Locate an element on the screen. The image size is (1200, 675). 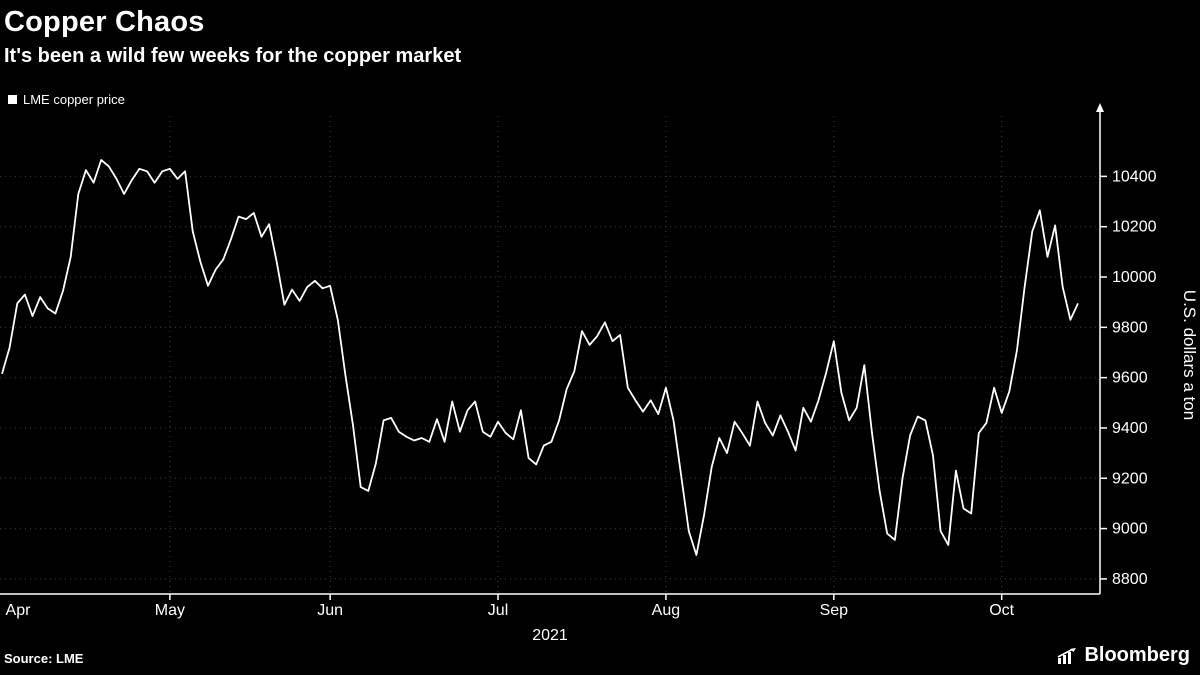
y-tick-label: 9600 is located at coordinates (1130, 378).